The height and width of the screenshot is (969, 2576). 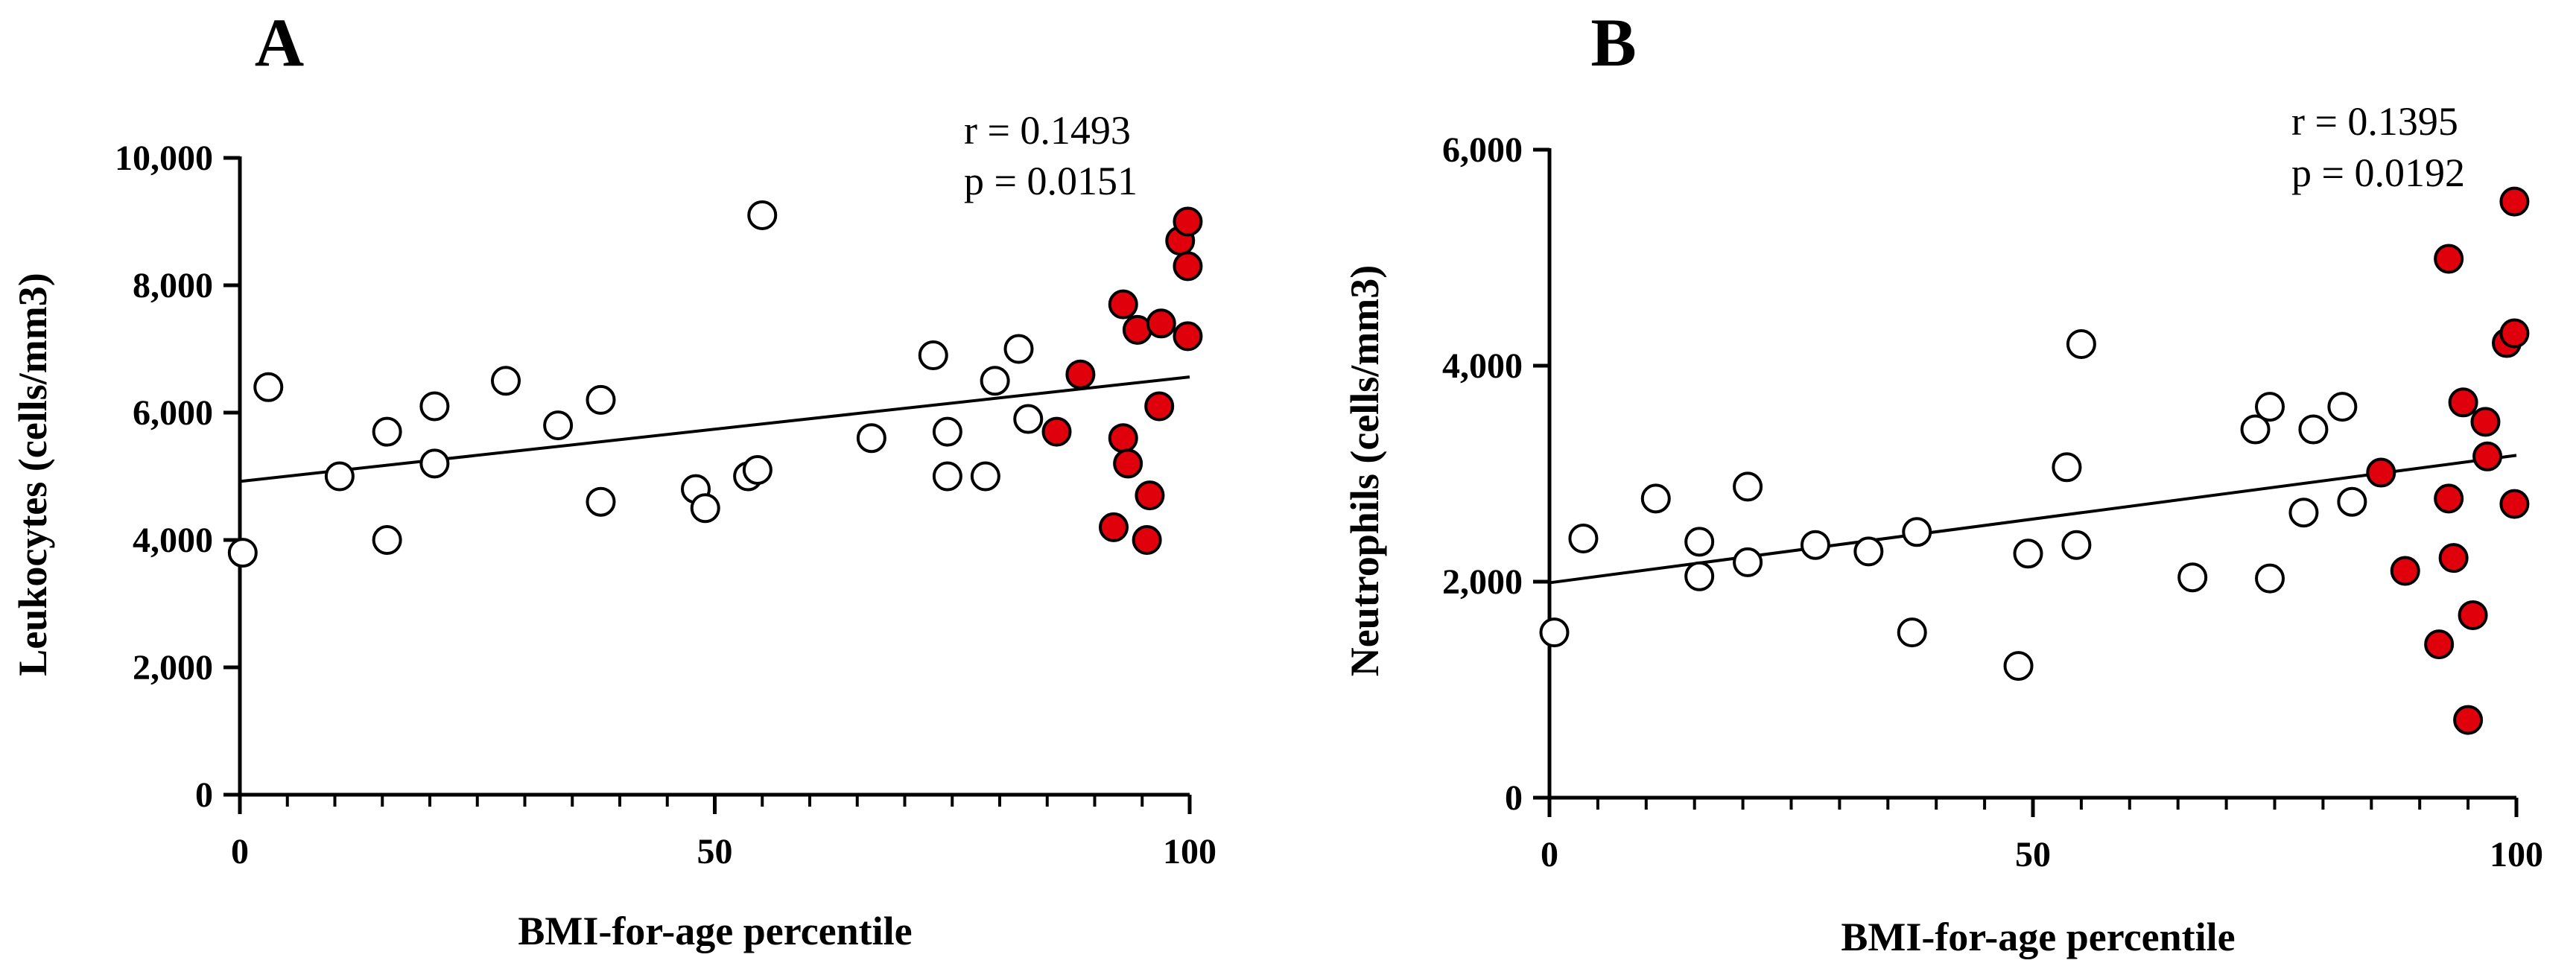 I want to click on panel-a-x-axis-title: BMI-for-age percentile, so click(x=715, y=931).